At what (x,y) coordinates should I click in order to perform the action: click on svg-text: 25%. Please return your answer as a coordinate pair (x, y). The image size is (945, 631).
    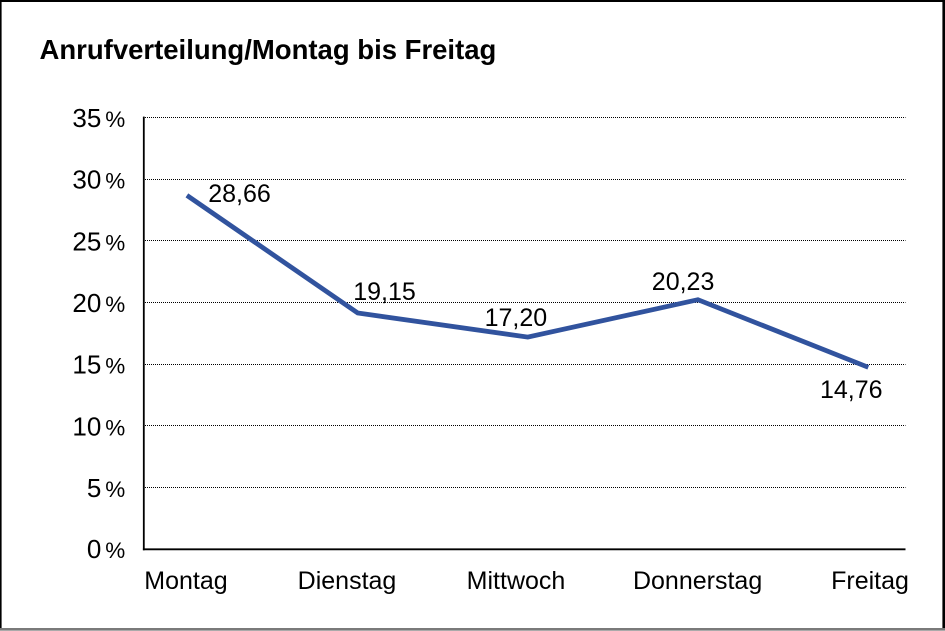
    Looking at the image, I should click on (98, 241).